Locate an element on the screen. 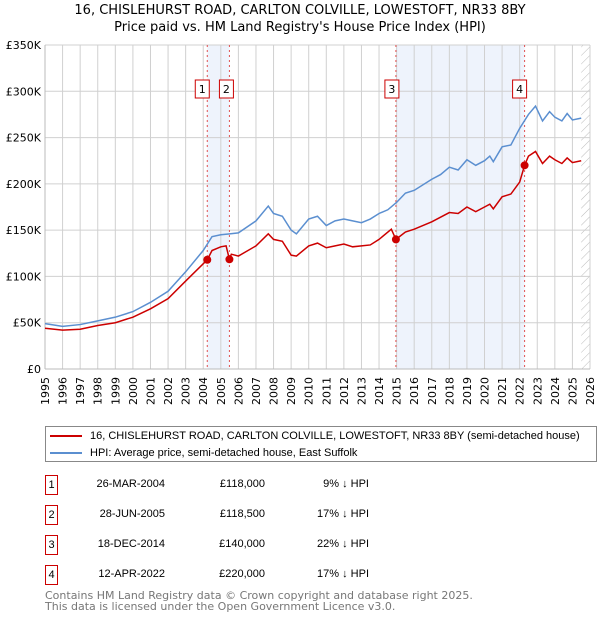  y-tick-label: £0 is located at coordinates (34, 369).